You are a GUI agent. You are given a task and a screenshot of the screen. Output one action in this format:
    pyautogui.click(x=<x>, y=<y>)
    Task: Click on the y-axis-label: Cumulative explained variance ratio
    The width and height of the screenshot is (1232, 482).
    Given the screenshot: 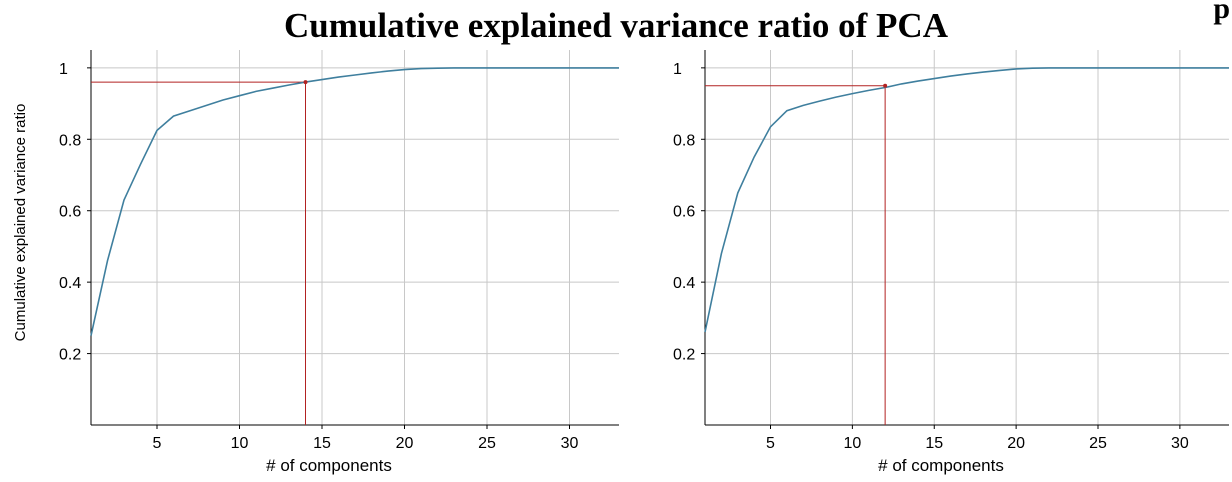 What is the action you would take?
    pyautogui.click(x=20, y=223)
    